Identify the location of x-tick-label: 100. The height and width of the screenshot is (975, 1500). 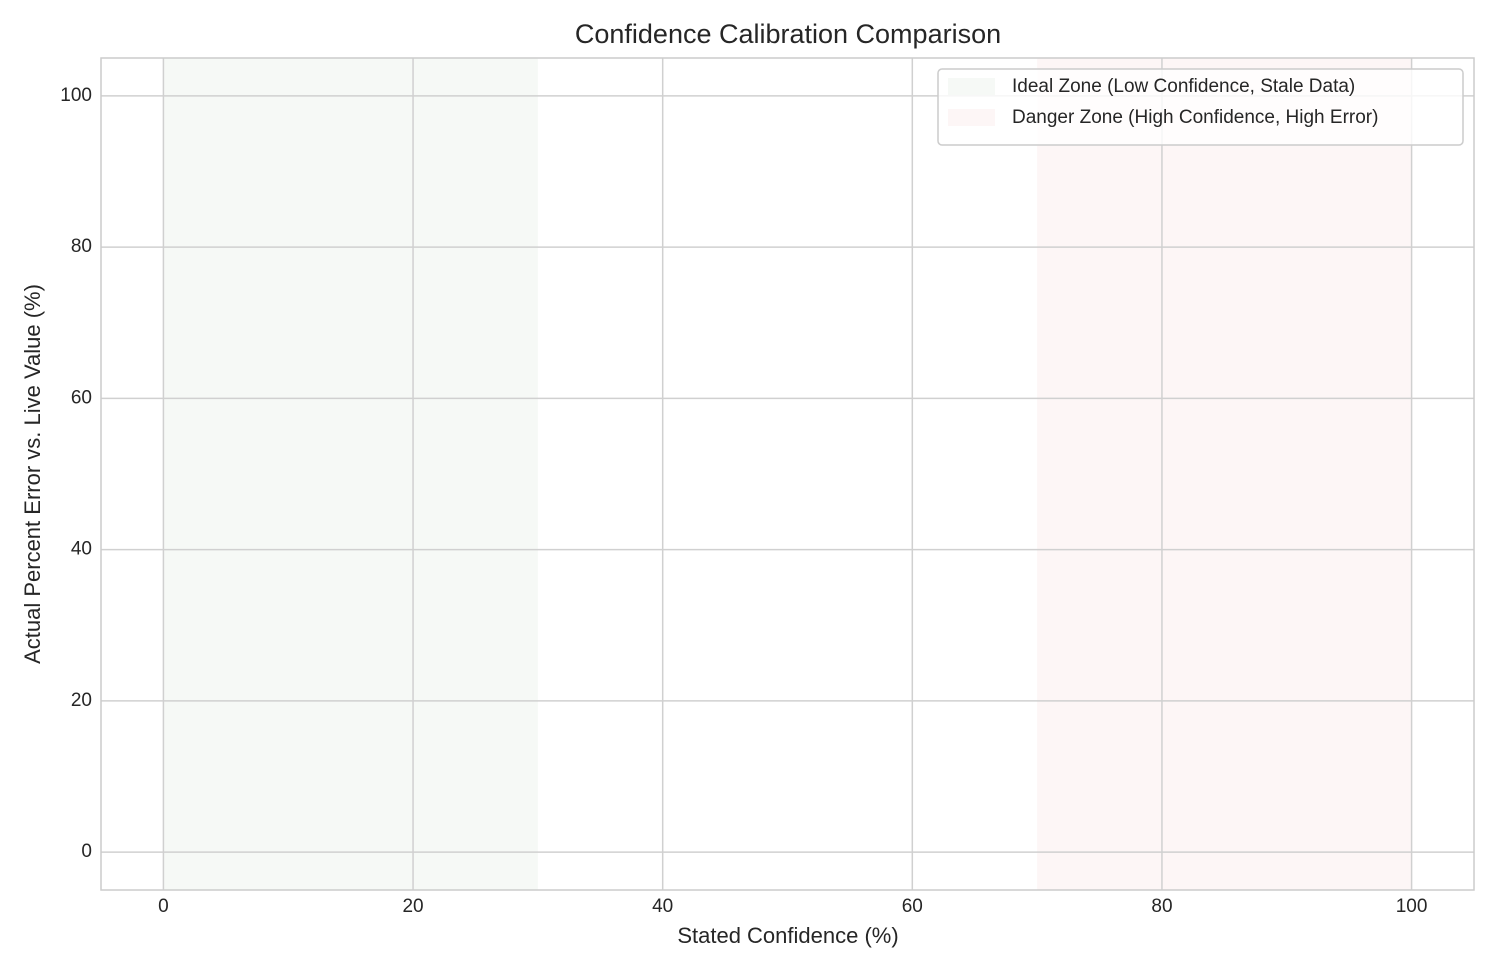
(1412, 906).